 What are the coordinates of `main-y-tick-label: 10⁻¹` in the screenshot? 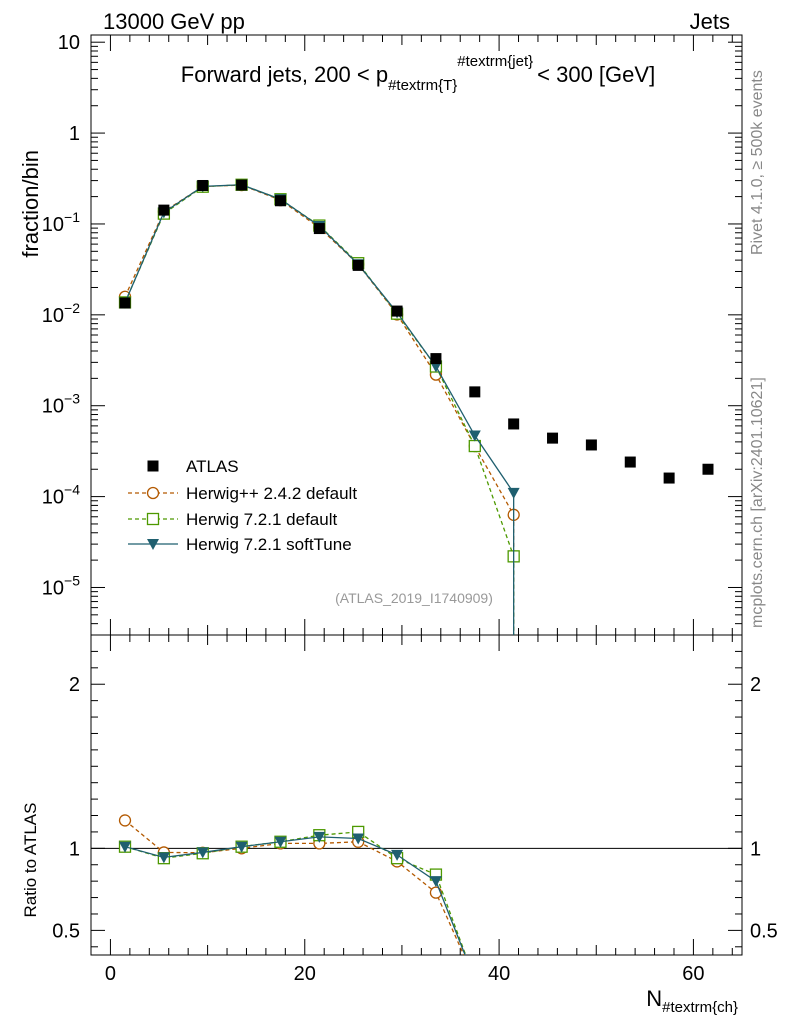 It's located at (61, 222).